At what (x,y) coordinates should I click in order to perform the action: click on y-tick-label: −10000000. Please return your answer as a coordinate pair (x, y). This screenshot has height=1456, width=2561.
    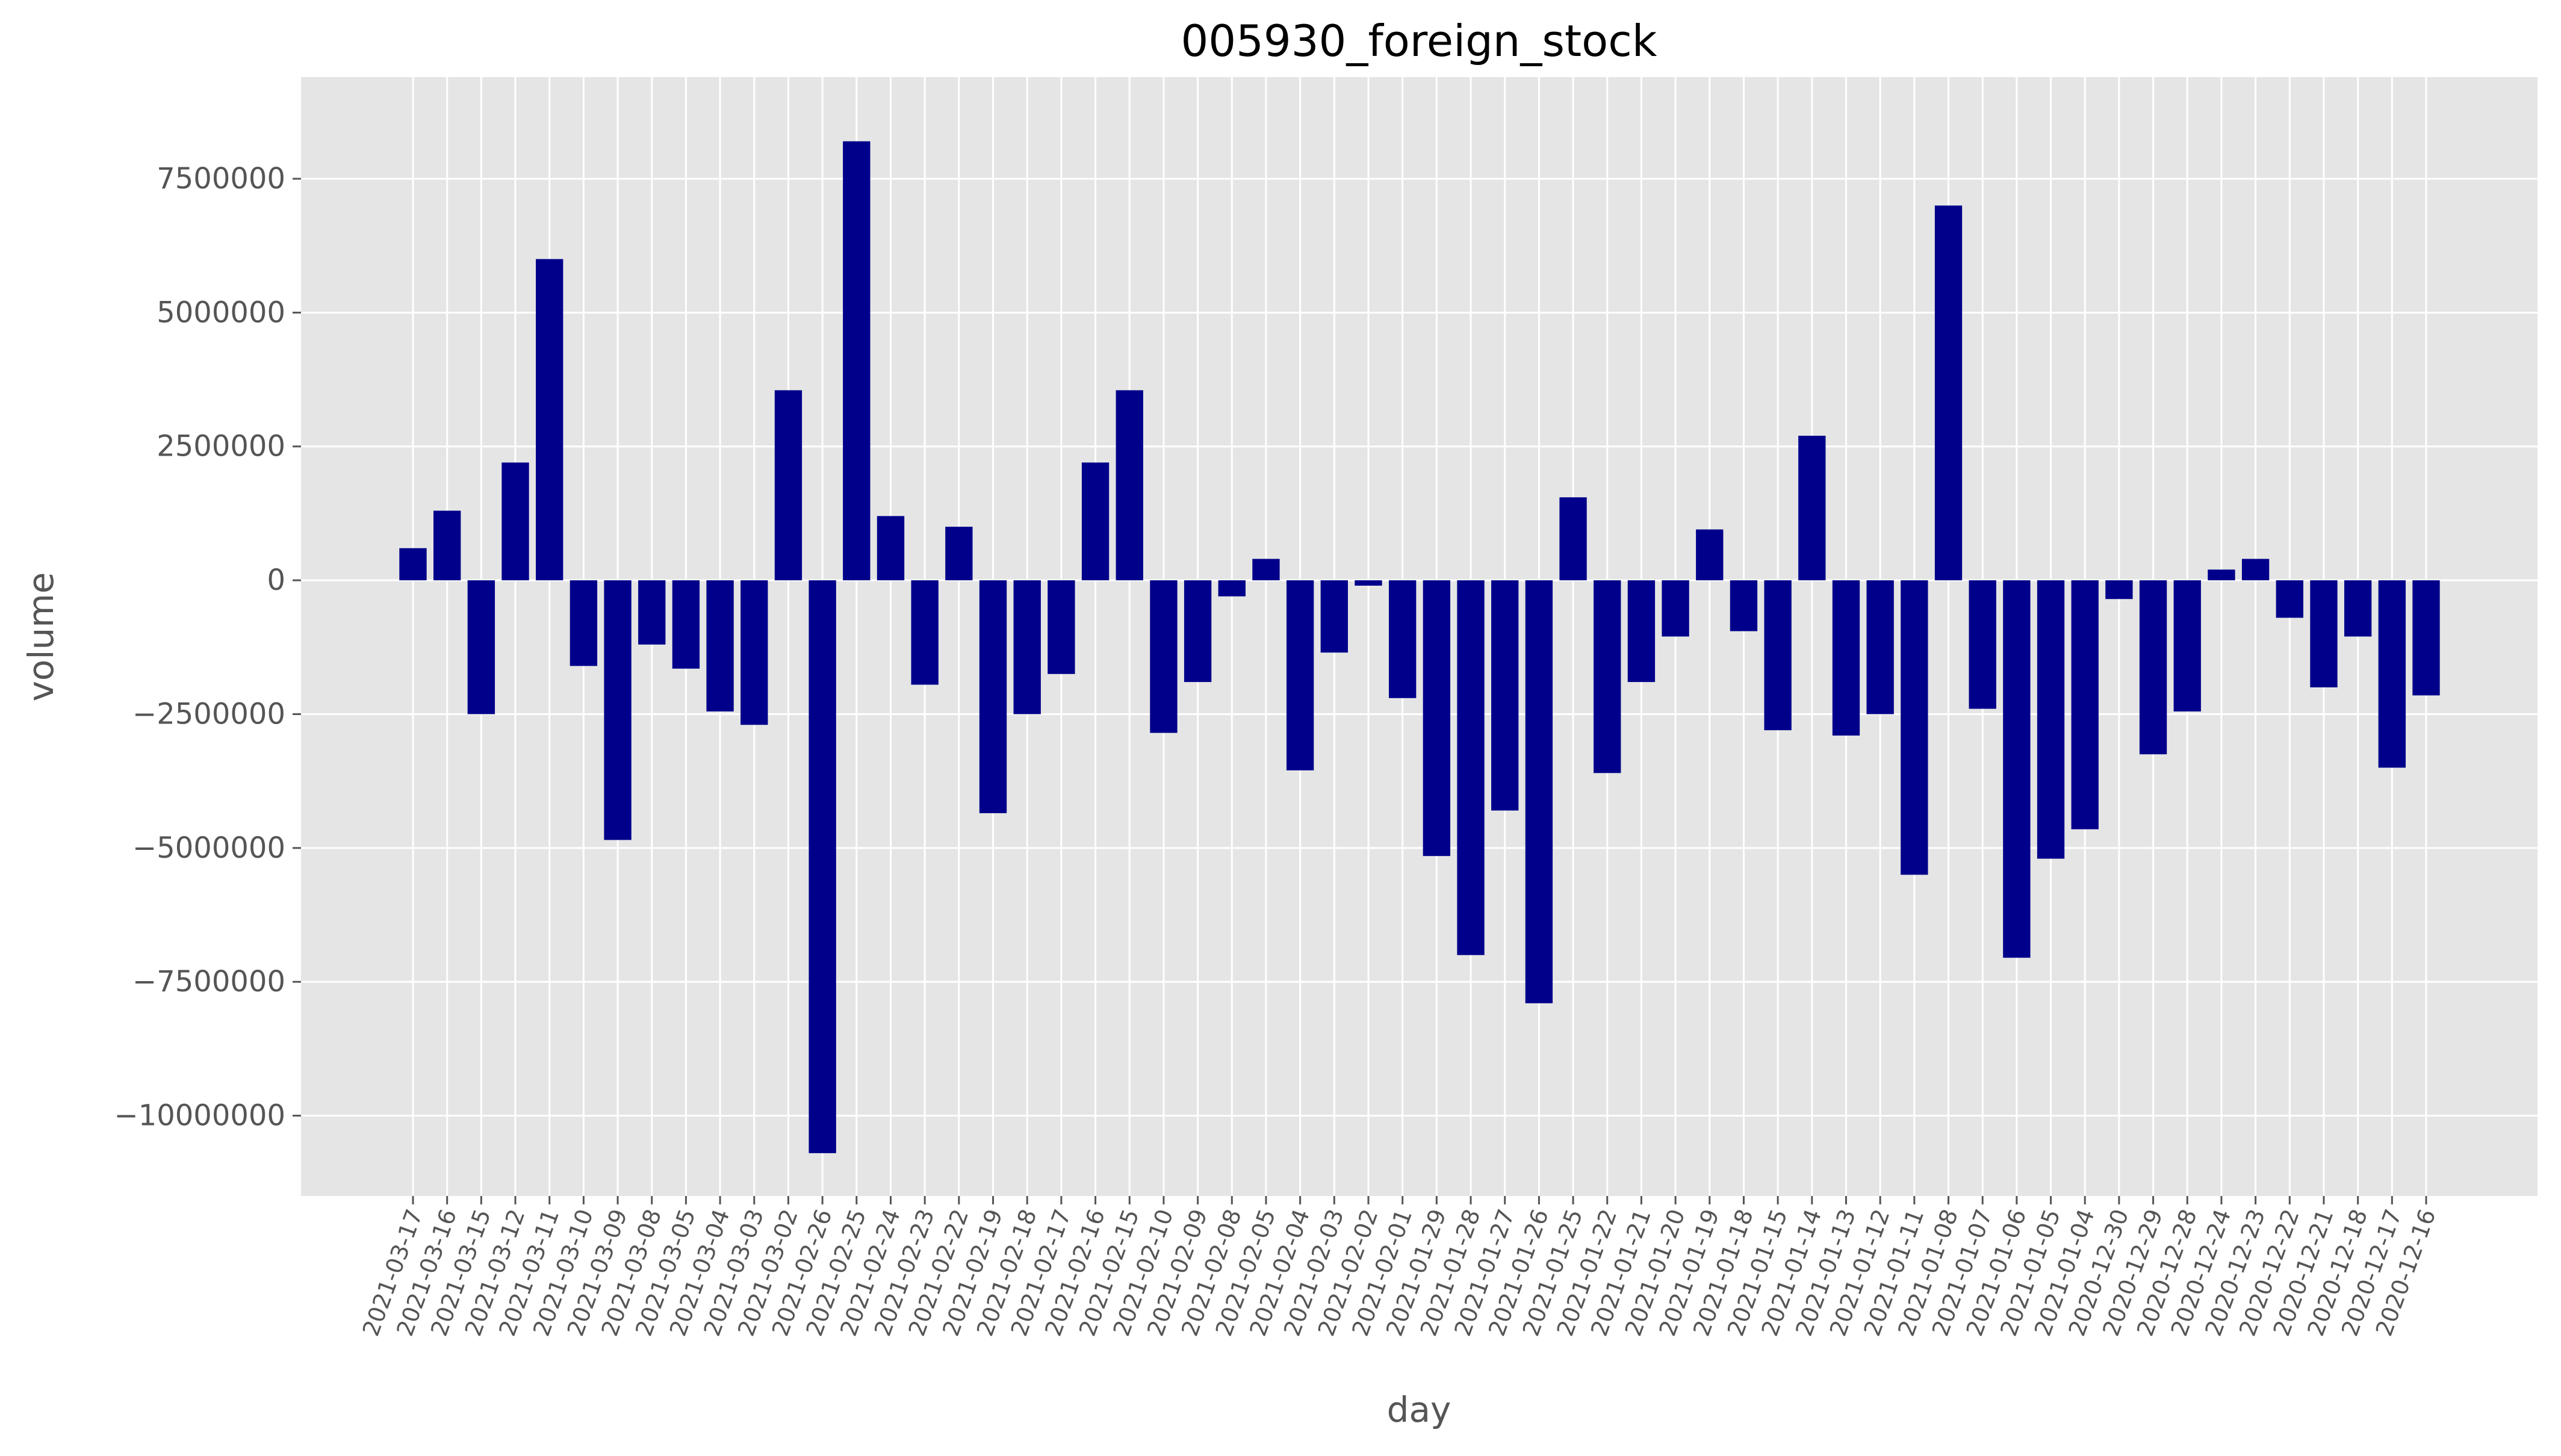
    Looking at the image, I should click on (199, 1116).